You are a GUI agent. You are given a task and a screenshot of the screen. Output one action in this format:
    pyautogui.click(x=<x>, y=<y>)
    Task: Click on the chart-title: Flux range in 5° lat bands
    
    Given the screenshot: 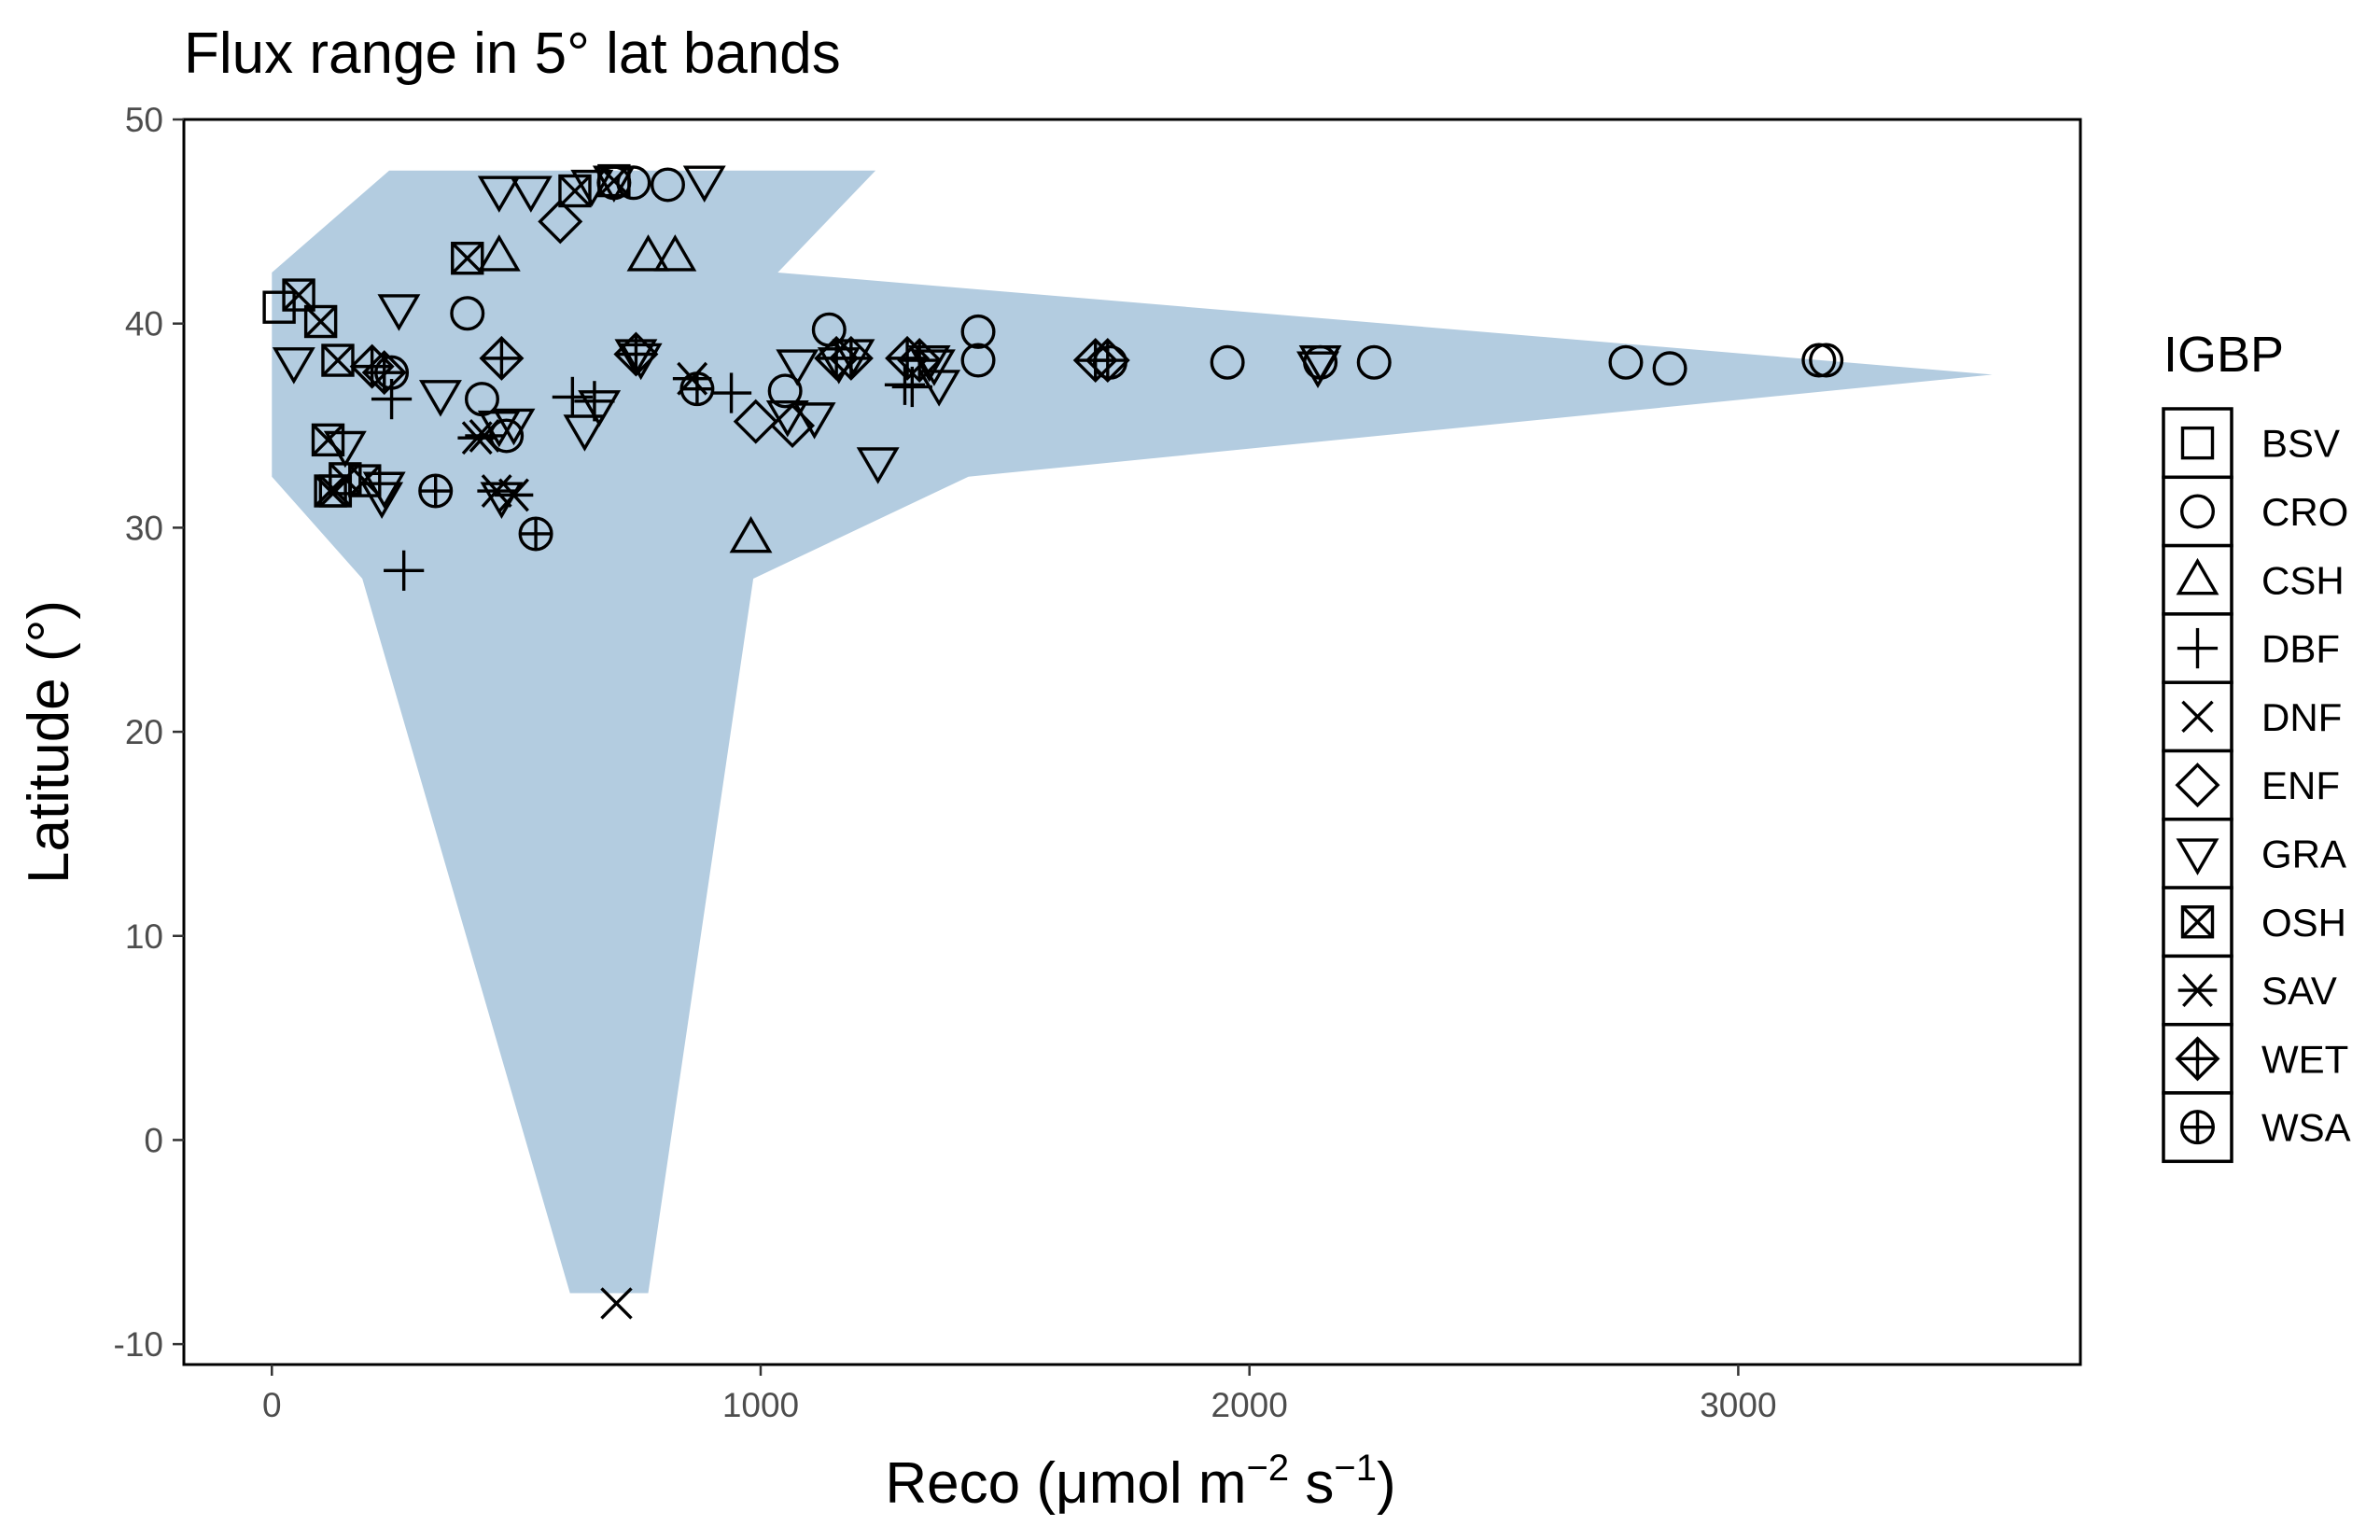 What is the action you would take?
    pyautogui.click(x=512, y=53)
    